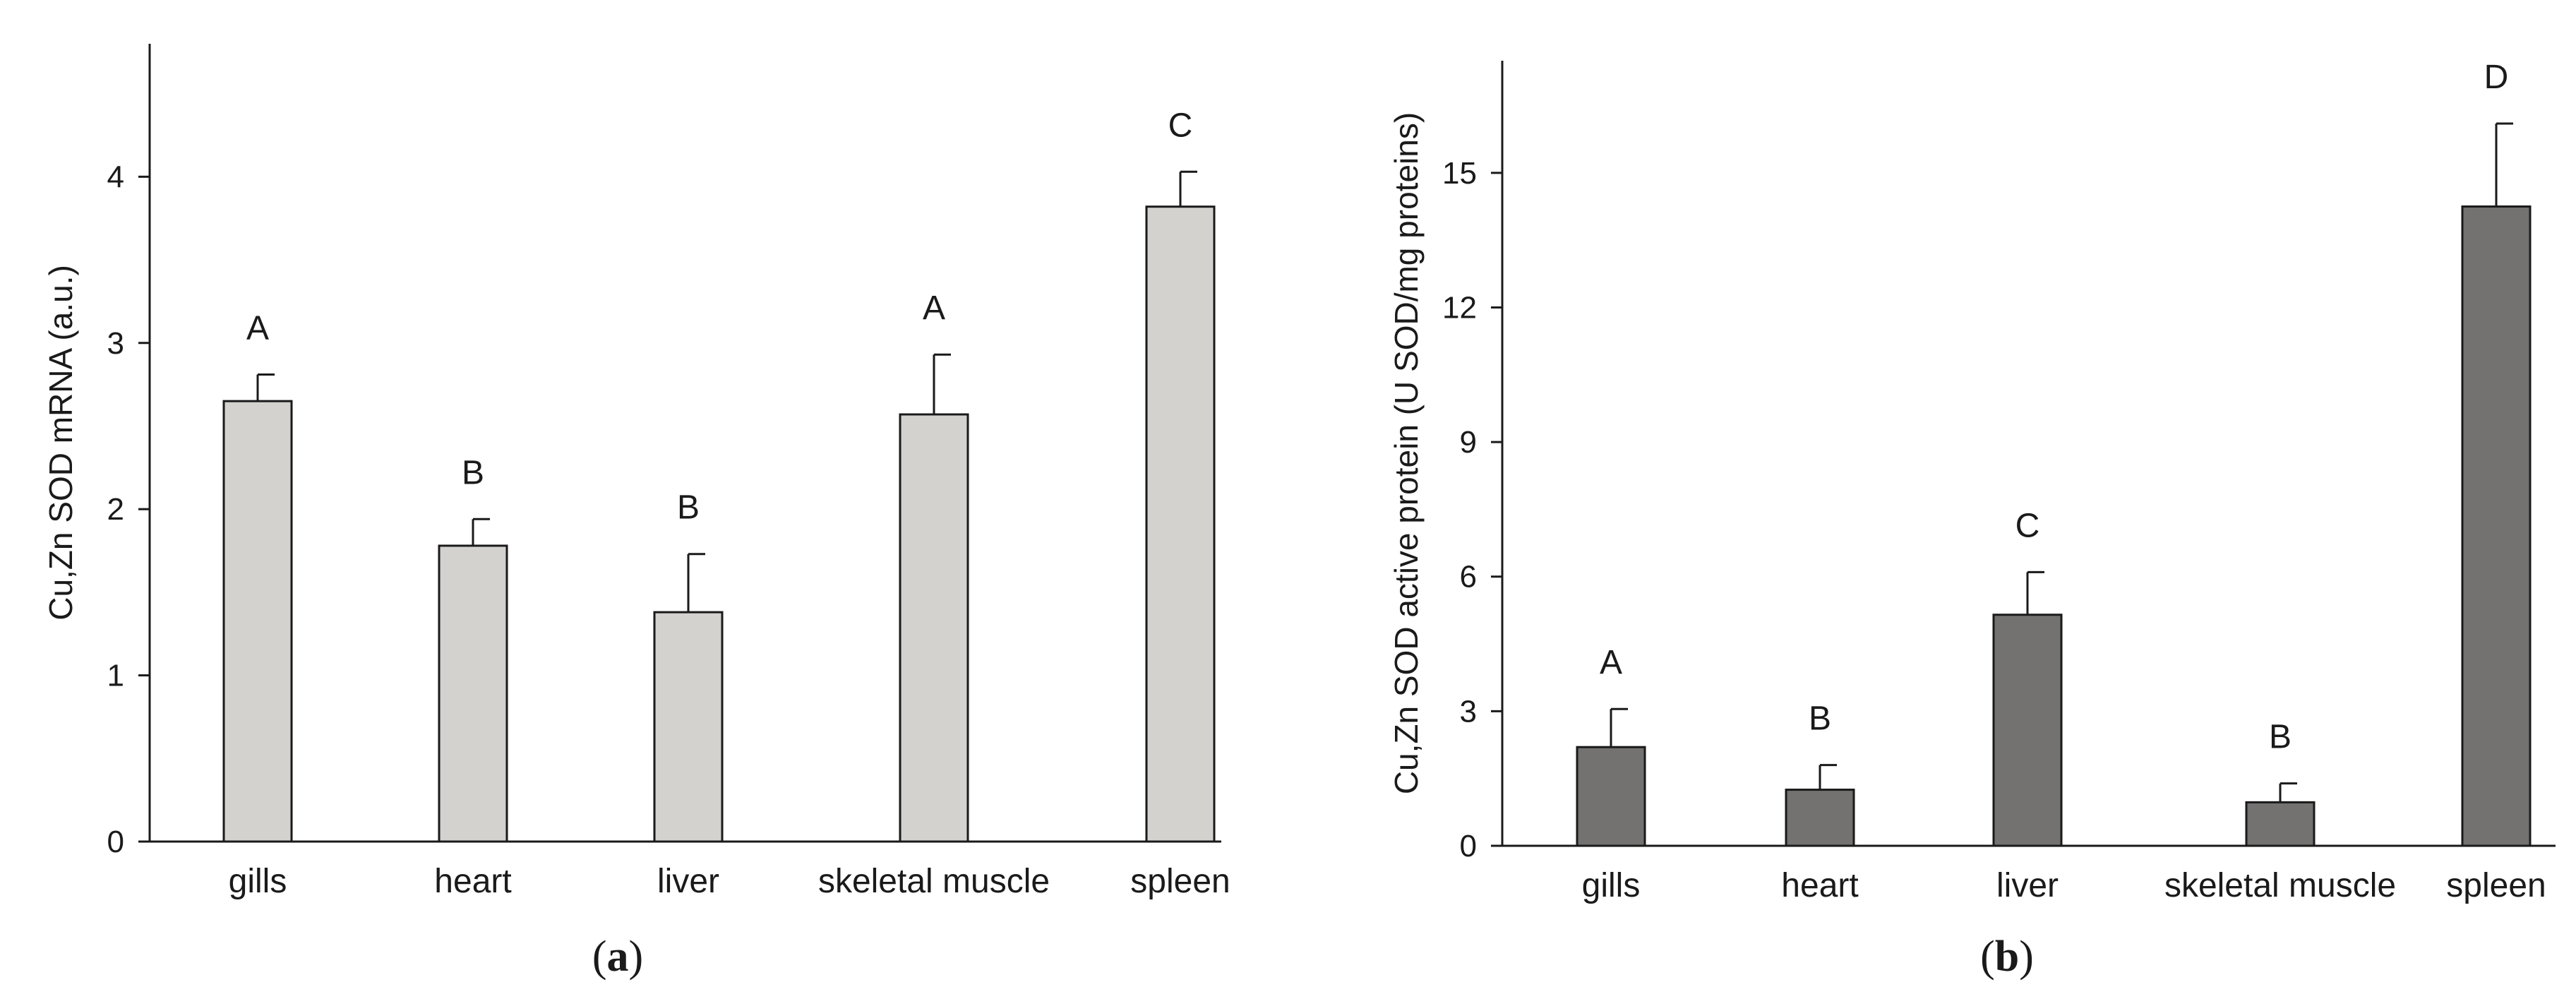 The image size is (2576, 999). What do you see at coordinates (2496, 77) in the screenshot?
I see `significance-letter: D` at bounding box center [2496, 77].